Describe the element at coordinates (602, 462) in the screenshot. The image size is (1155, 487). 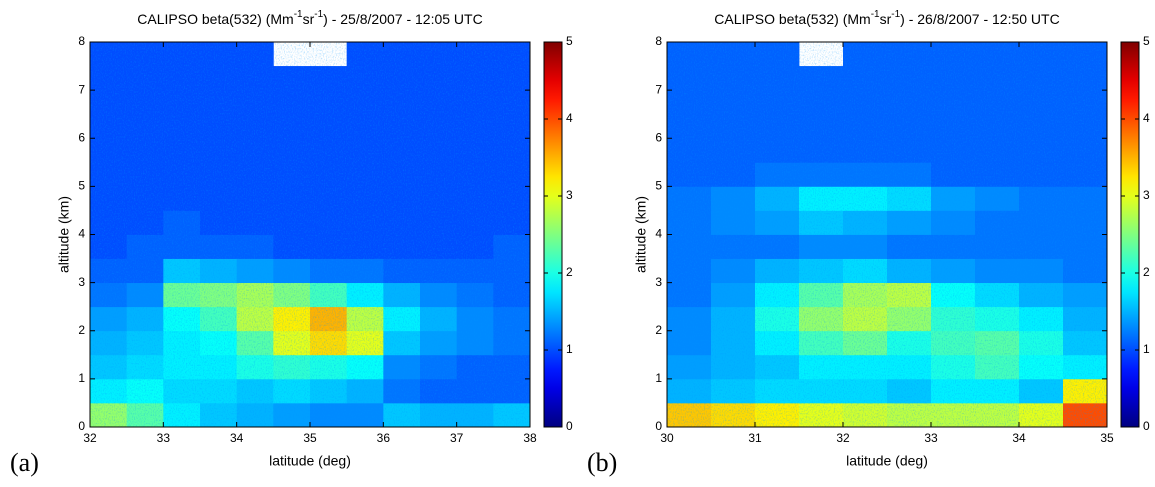
I see `panel-label: (b)` at that location.